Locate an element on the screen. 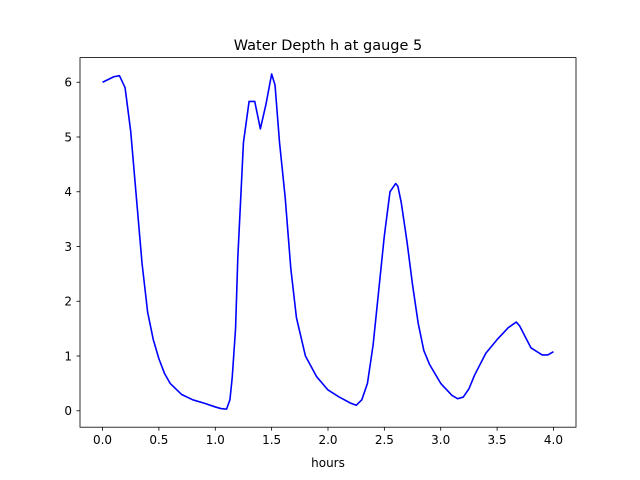  x-tick-label: 4.0 is located at coordinates (553, 440).